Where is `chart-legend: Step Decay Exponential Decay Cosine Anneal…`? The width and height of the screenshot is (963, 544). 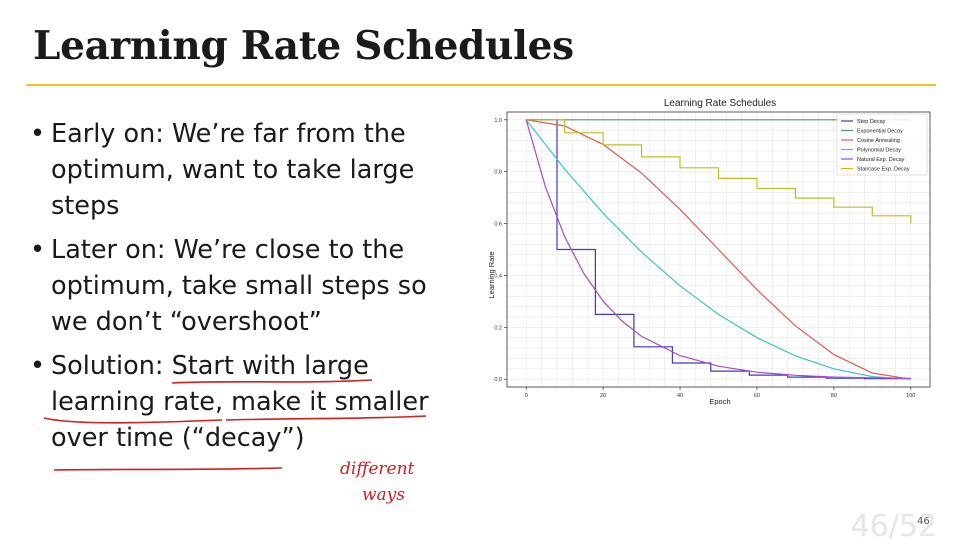 chart-legend: Step Decay Exponential Decay Cosine Anneal… is located at coordinates (882, 144).